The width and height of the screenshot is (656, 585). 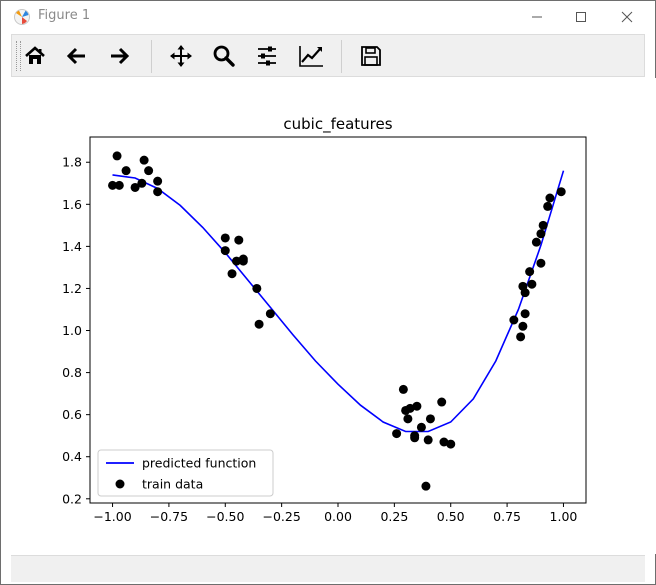 I want to click on maximize-icon, so click(x=580, y=16).